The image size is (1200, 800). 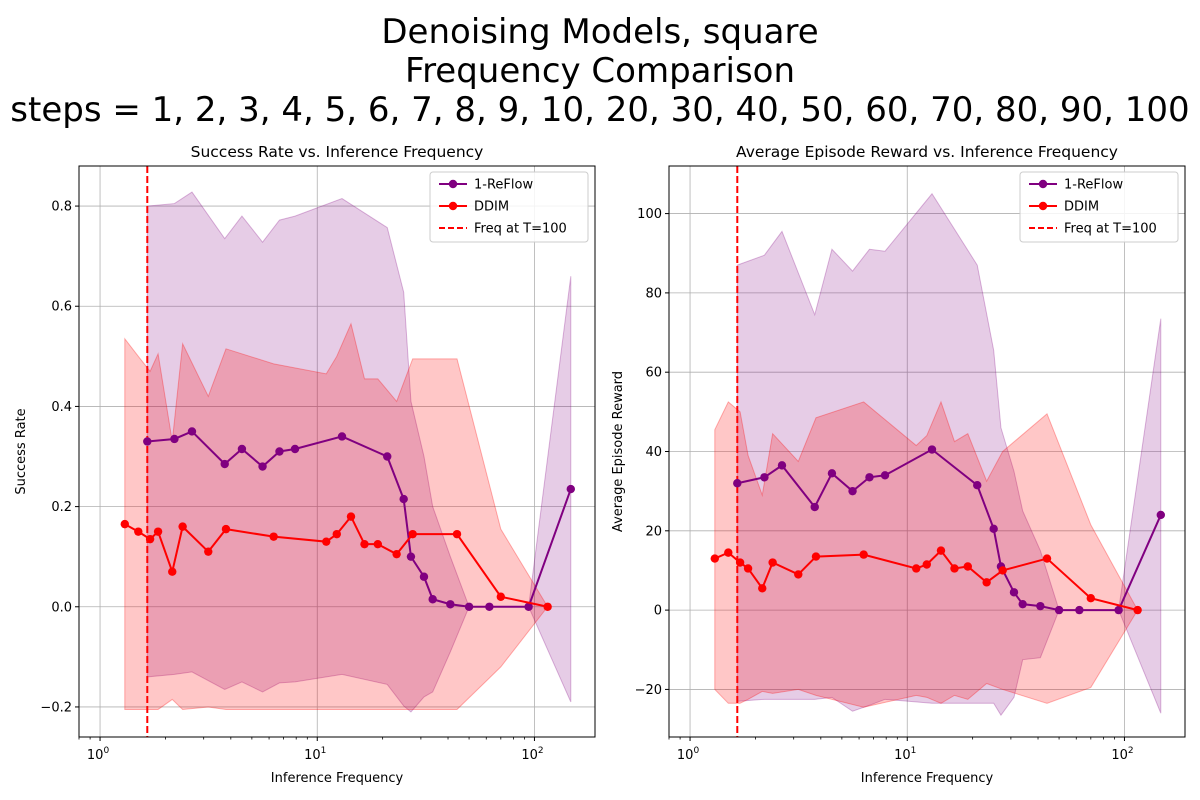 I want to click on y-tick-label-4: 0.6, so click(x=61, y=307).